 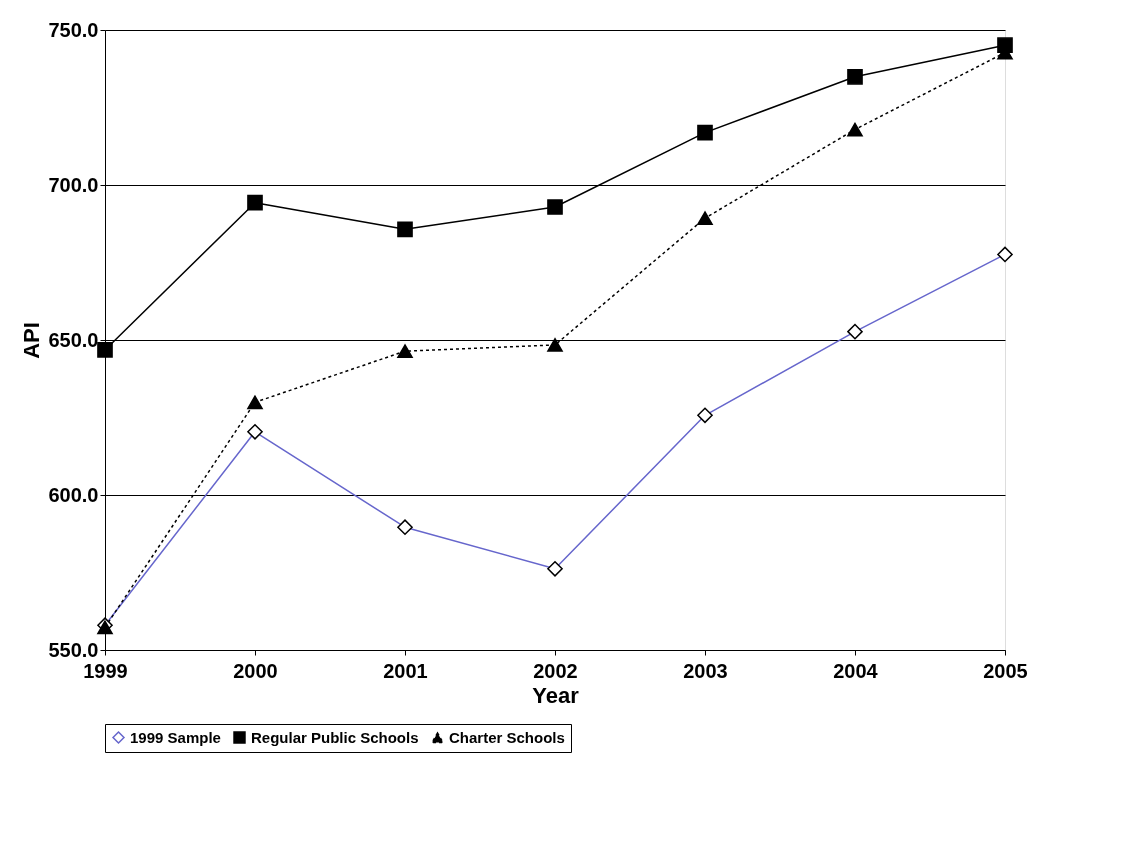 I want to click on y-tick-label: 650.0, so click(x=73, y=339).